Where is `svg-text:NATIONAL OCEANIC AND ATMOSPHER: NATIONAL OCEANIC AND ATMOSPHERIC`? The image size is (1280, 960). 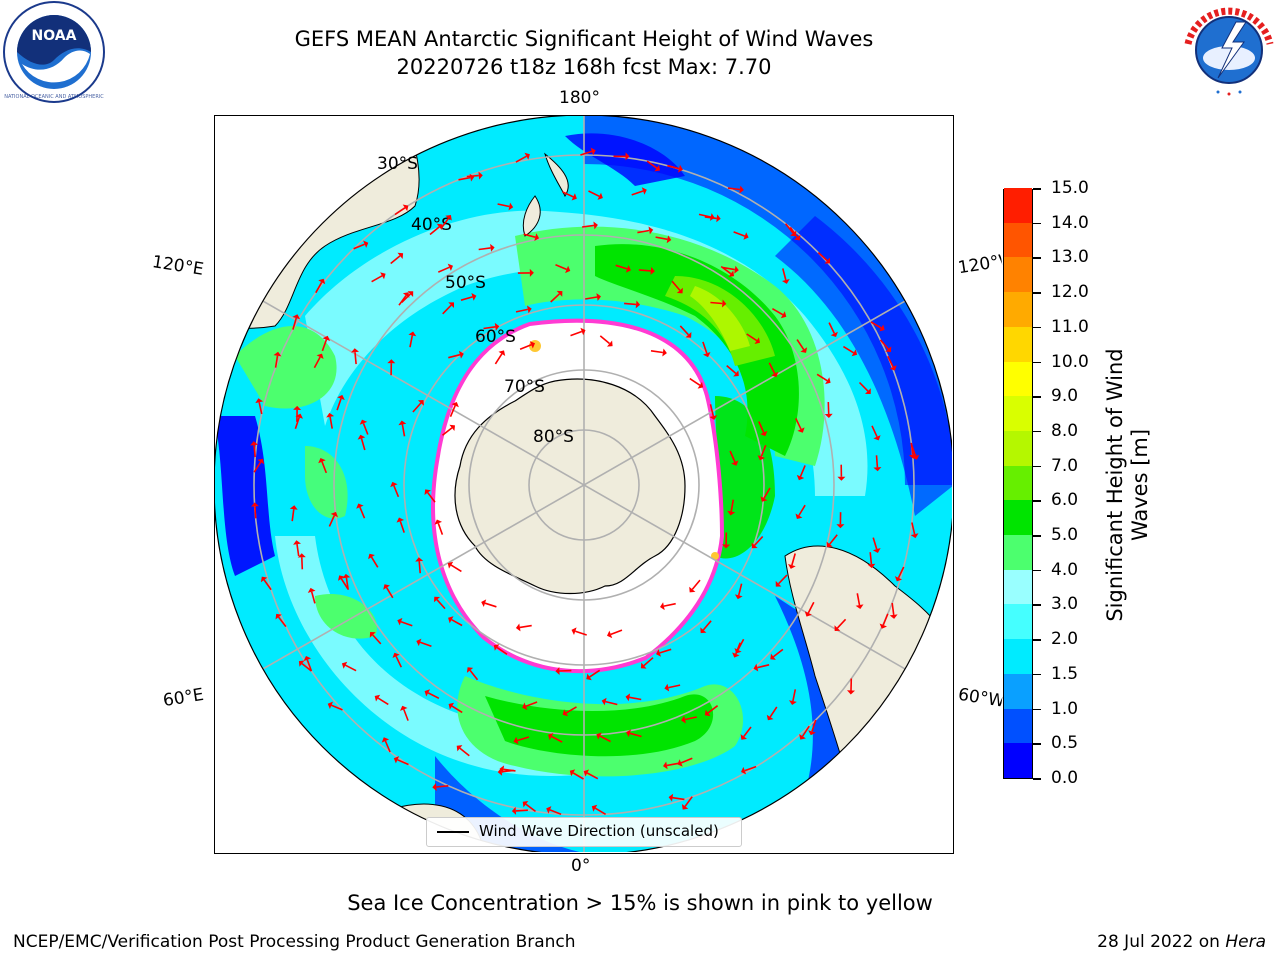
svg-text:NATIONAL OCEANIC AND ATMOSPHER: NATIONAL OCEANIC AND ATMOSPHERIC is located at coordinates (54, 97).